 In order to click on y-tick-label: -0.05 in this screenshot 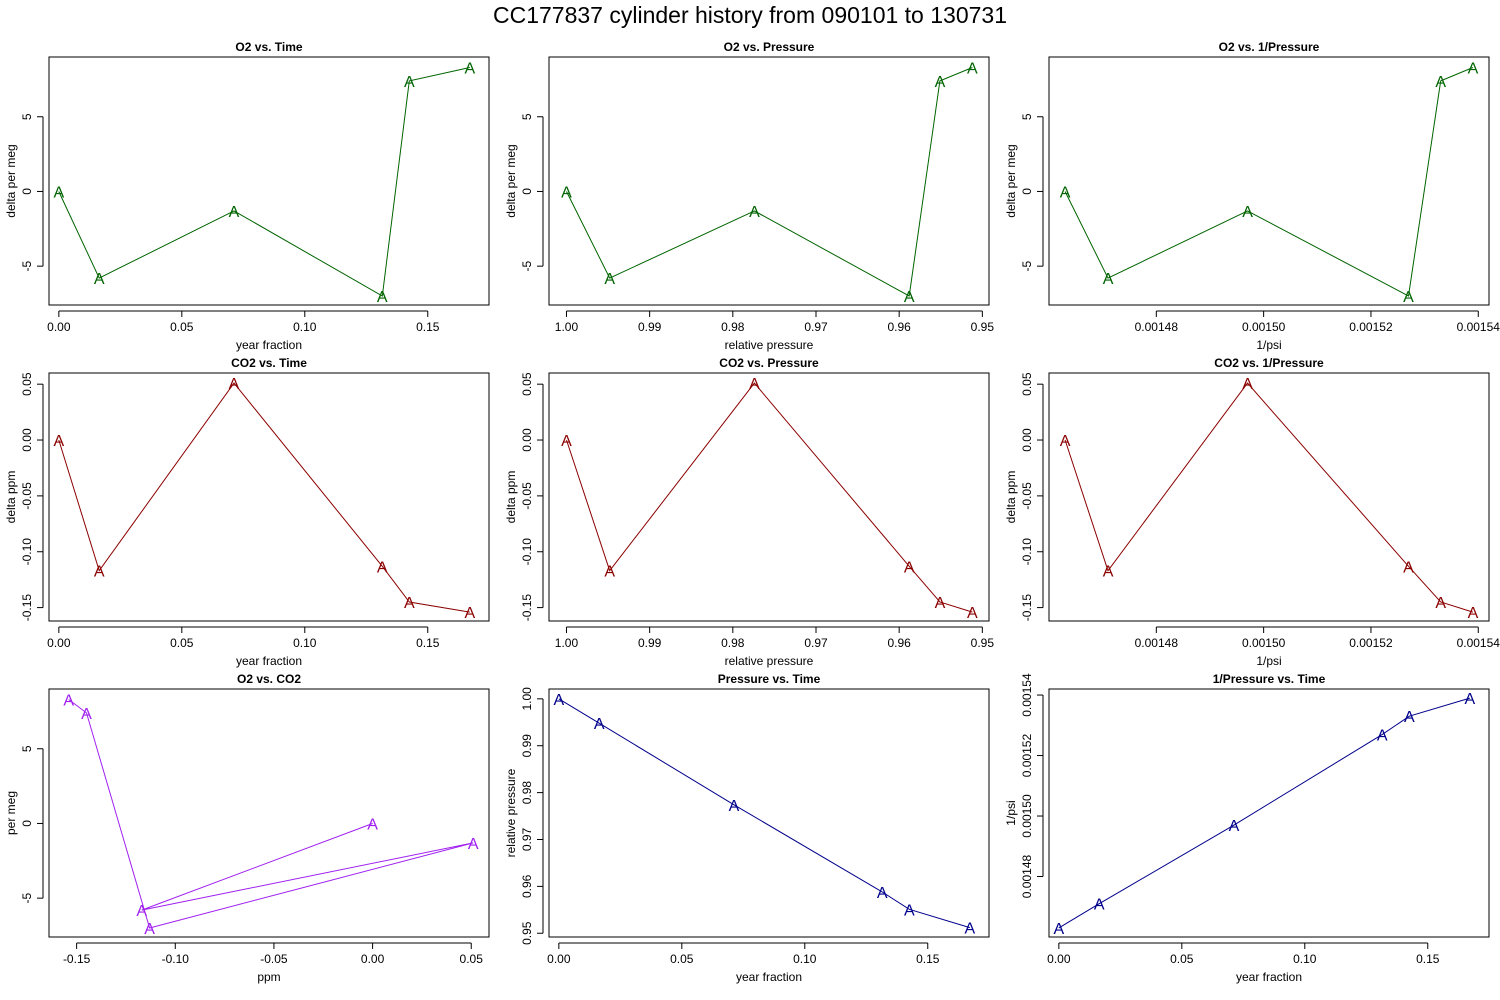, I will do `click(27, 496)`.